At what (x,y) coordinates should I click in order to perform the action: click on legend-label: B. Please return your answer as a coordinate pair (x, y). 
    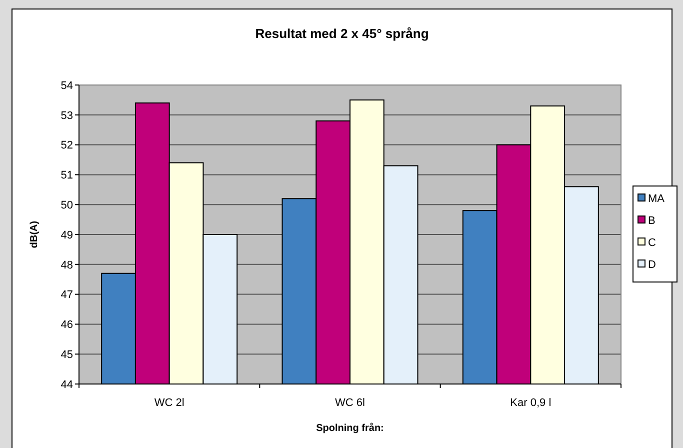
    Looking at the image, I should click on (652, 220).